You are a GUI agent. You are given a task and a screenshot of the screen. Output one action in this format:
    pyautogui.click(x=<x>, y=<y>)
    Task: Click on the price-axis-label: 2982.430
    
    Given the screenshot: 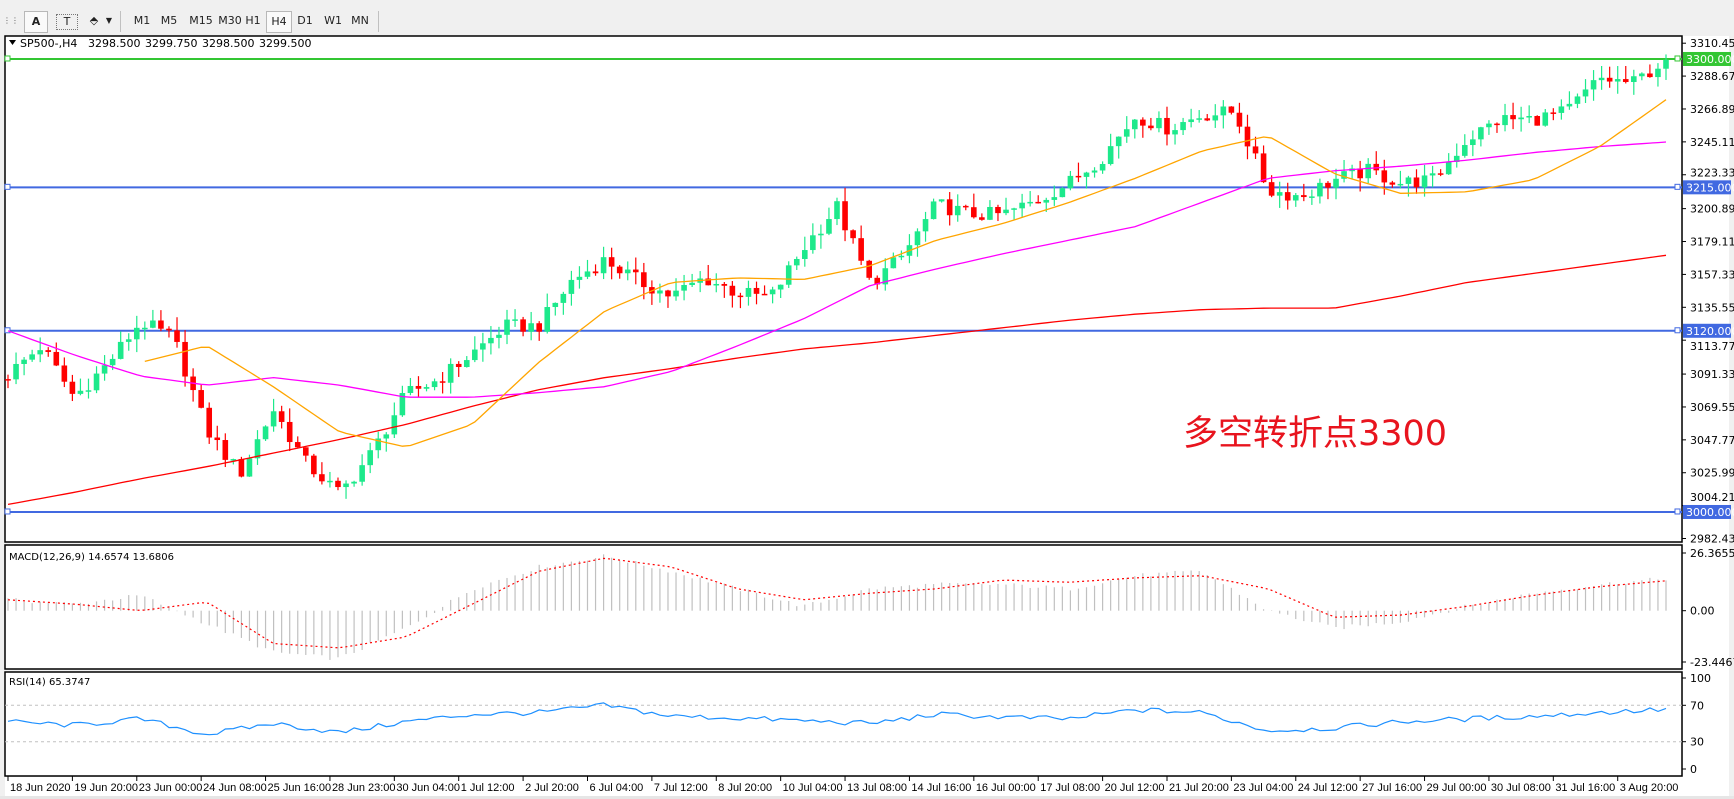 What is the action you would take?
    pyautogui.click(x=1712, y=539)
    